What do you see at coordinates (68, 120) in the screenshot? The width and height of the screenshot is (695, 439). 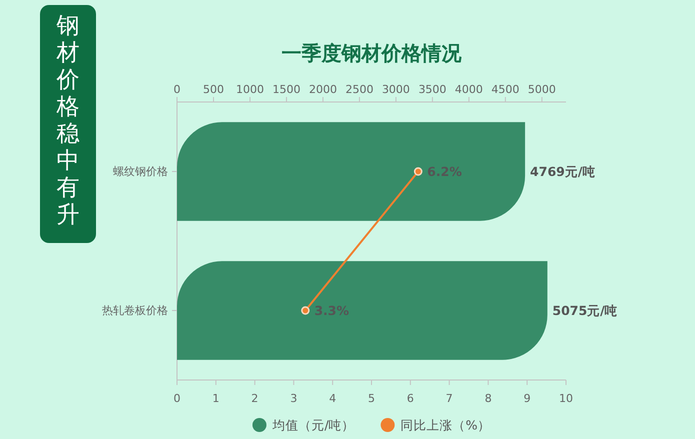 I see `text: 钢材价格稳中有升` at bounding box center [68, 120].